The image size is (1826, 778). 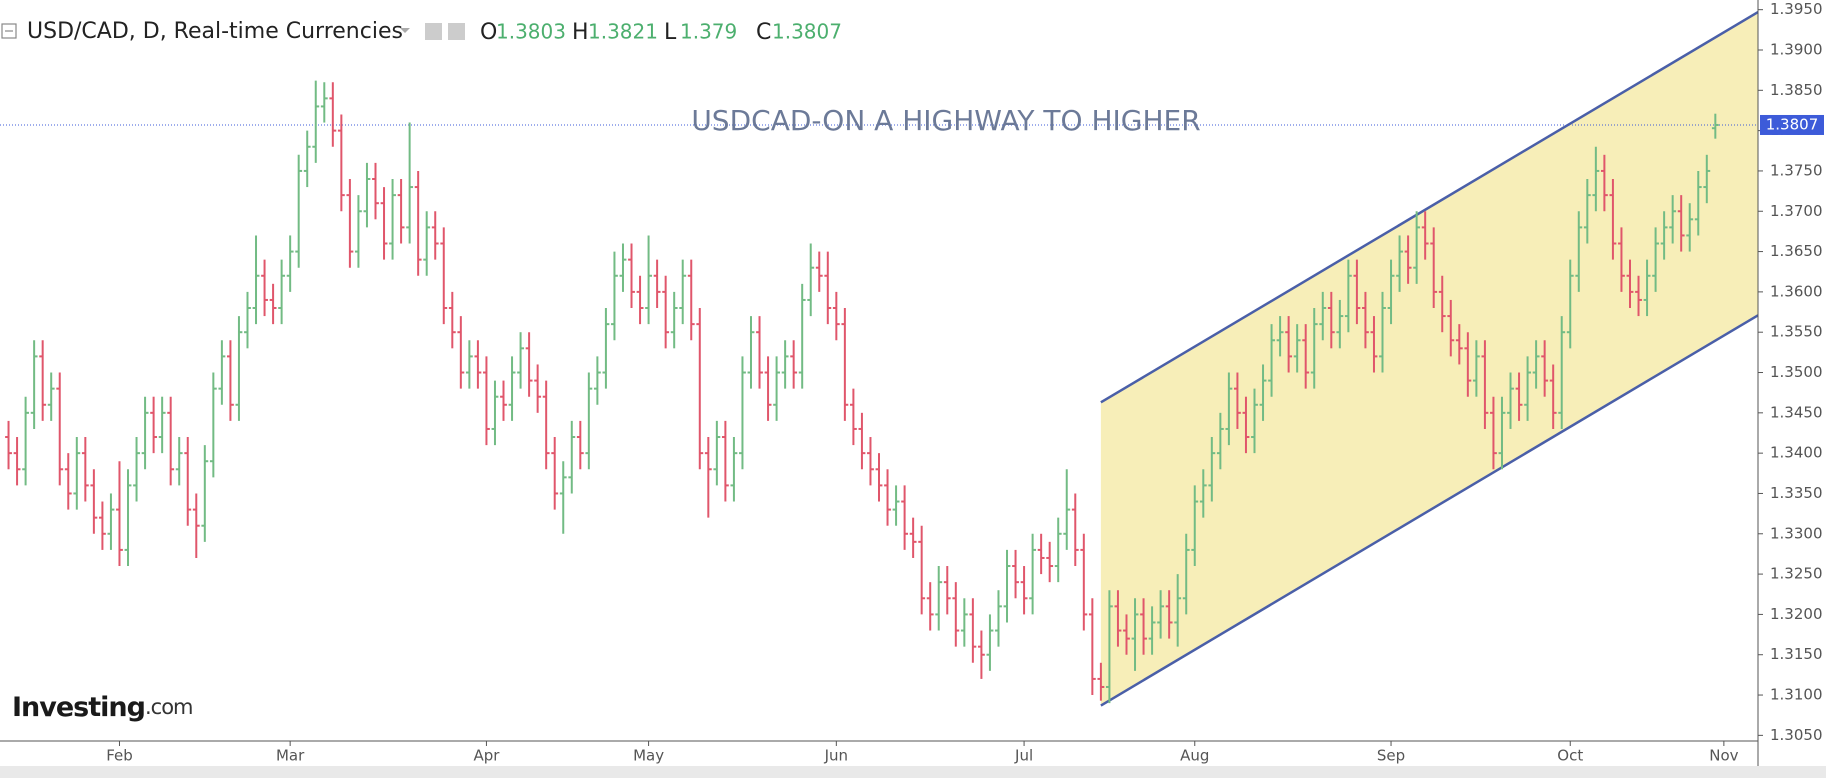 I want to click on x-tick-label: Aug, so click(x=1194, y=756).